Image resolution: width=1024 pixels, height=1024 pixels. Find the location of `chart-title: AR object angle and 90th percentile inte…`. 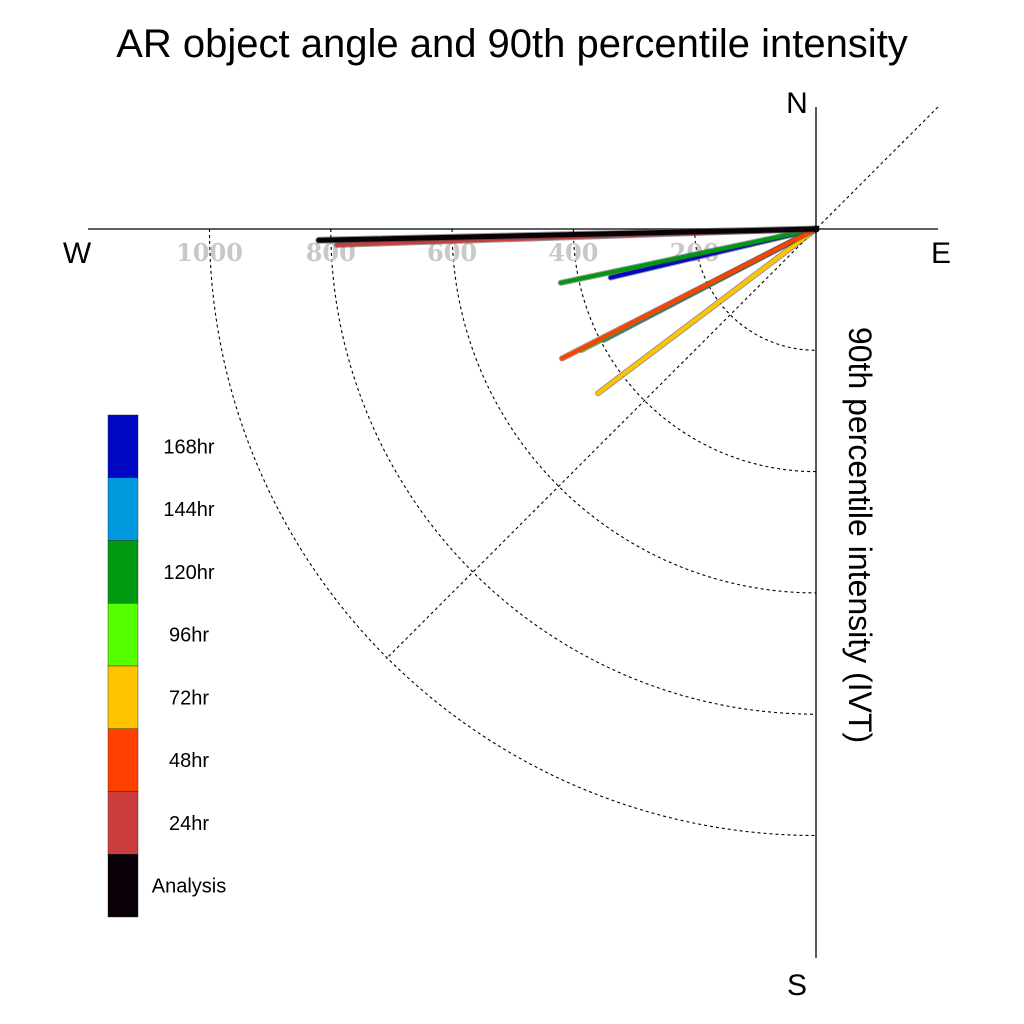

chart-title: AR object angle and 90th percentile inte… is located at coordinates (512, 44).